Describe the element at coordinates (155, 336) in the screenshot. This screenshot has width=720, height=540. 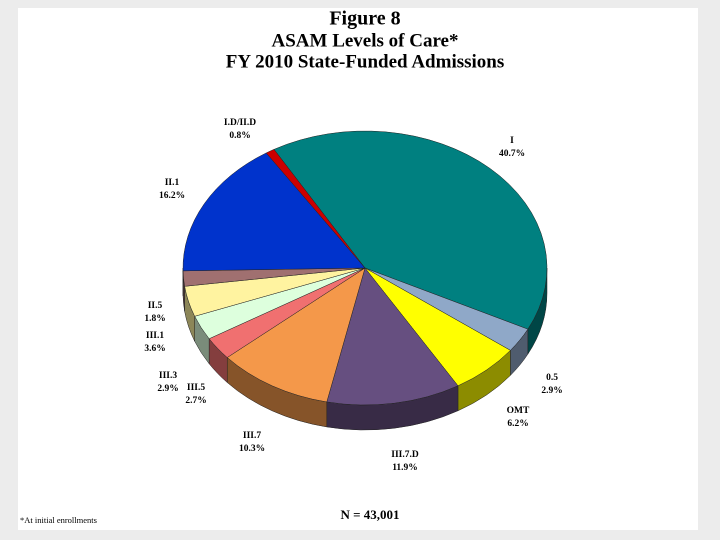
I see `slice-label: III.1` at that location.